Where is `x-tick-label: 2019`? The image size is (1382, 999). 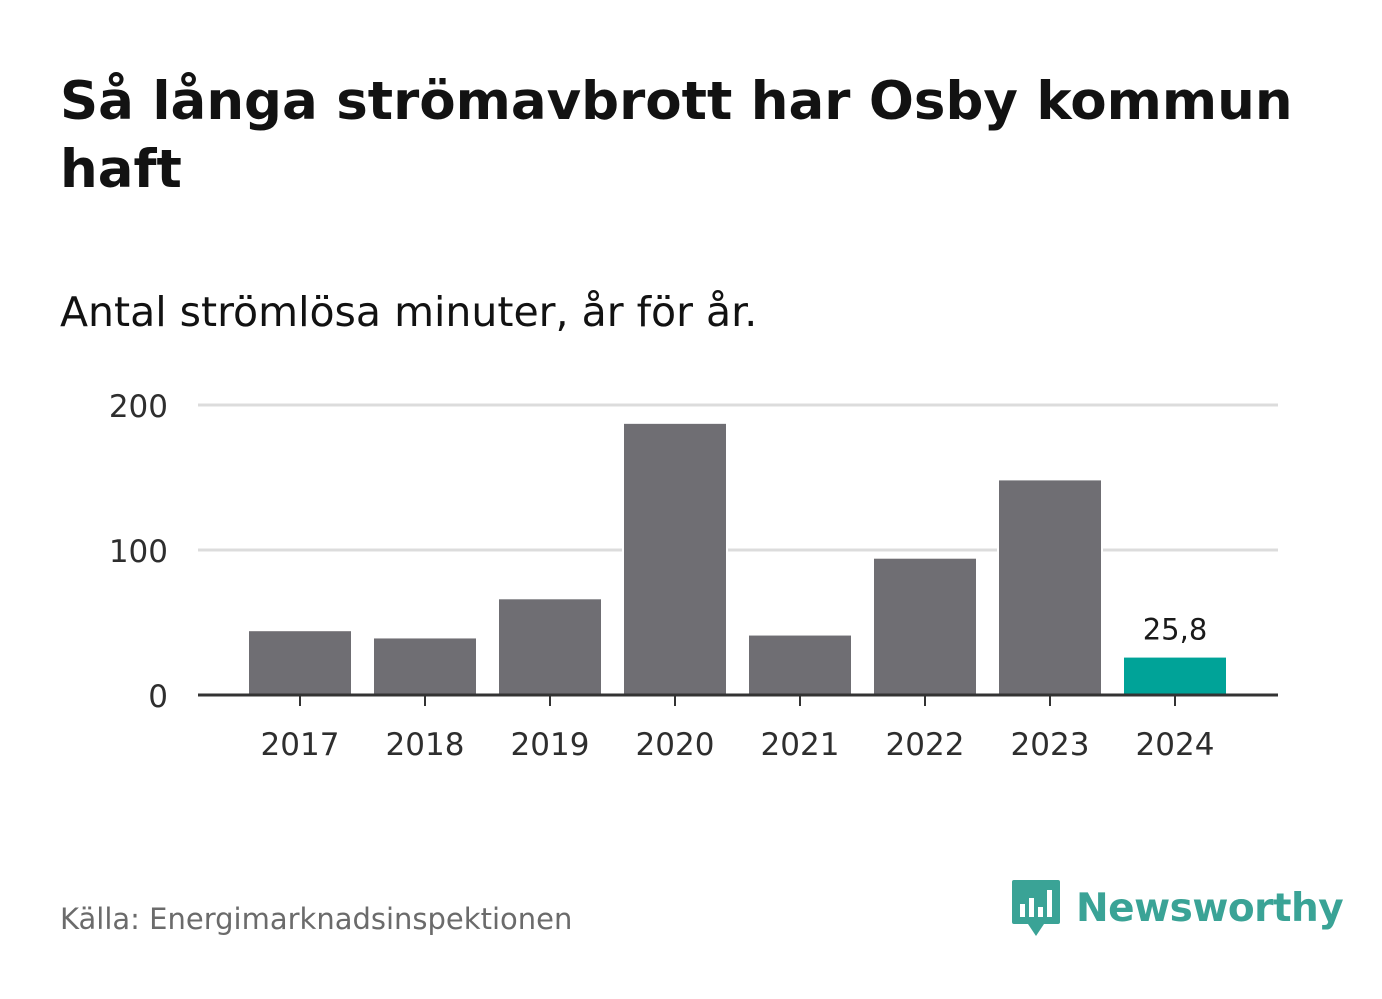 x-tick-label: 2019 is located at coordinates (550, 745).